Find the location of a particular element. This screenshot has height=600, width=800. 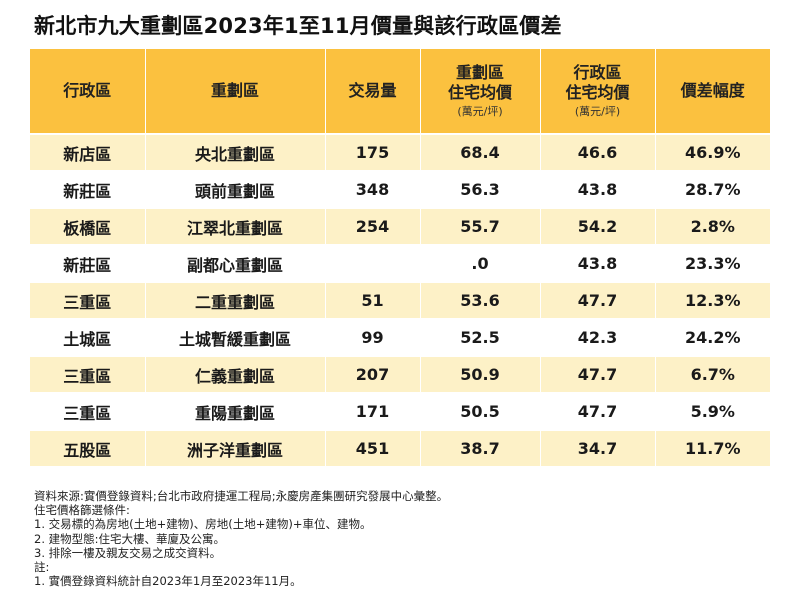

price-diff-cell: 24.2% is located at coordinates (712, 337).